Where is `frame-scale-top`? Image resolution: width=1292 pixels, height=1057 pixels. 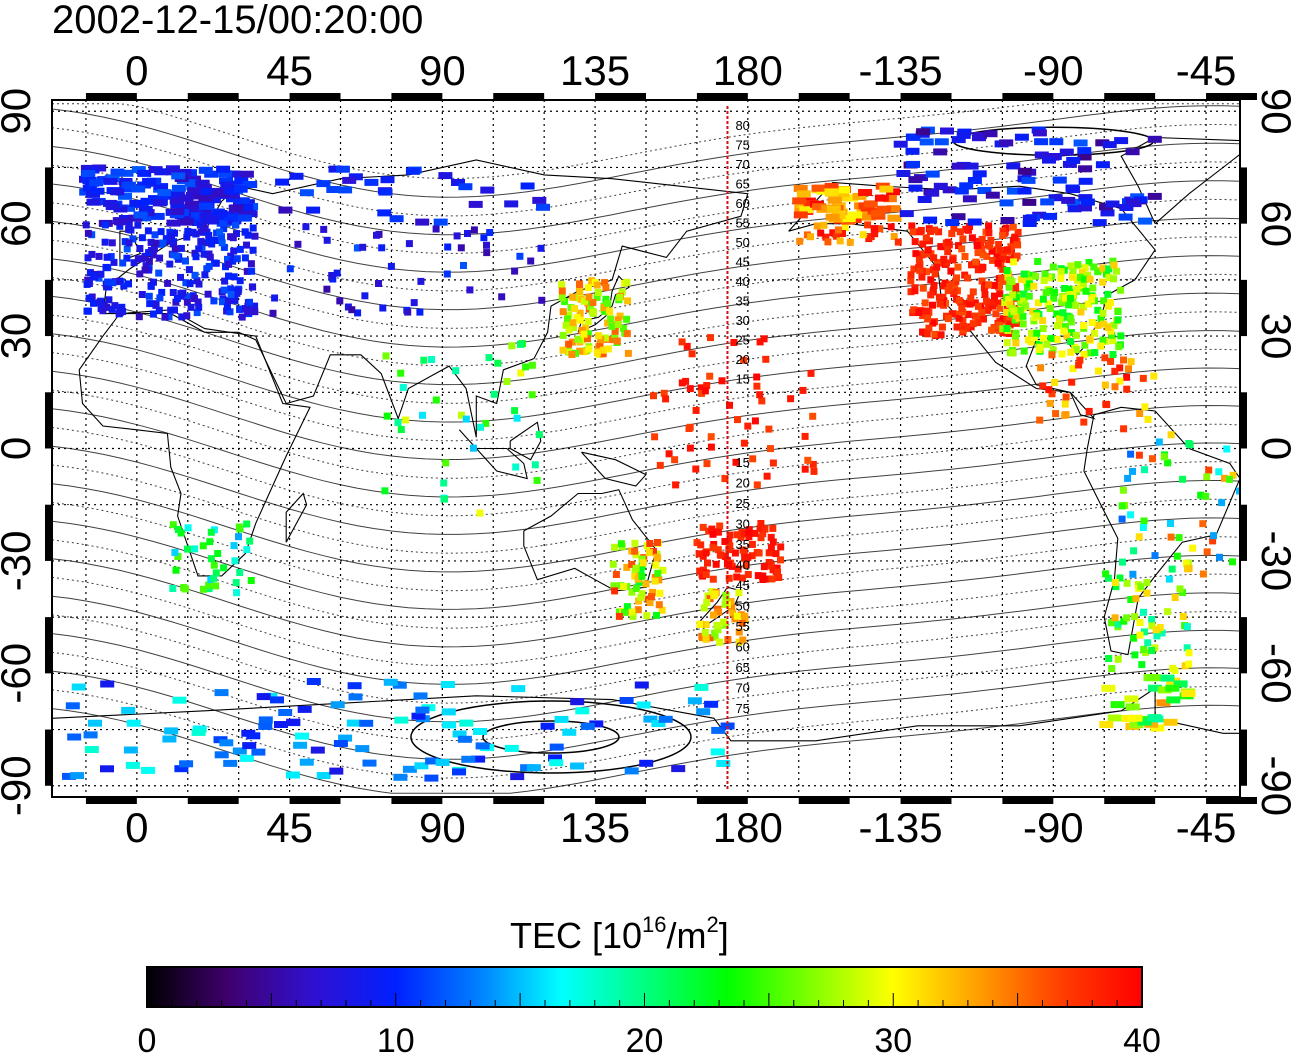 frame-scale-top is located at coordinates (722, 96).